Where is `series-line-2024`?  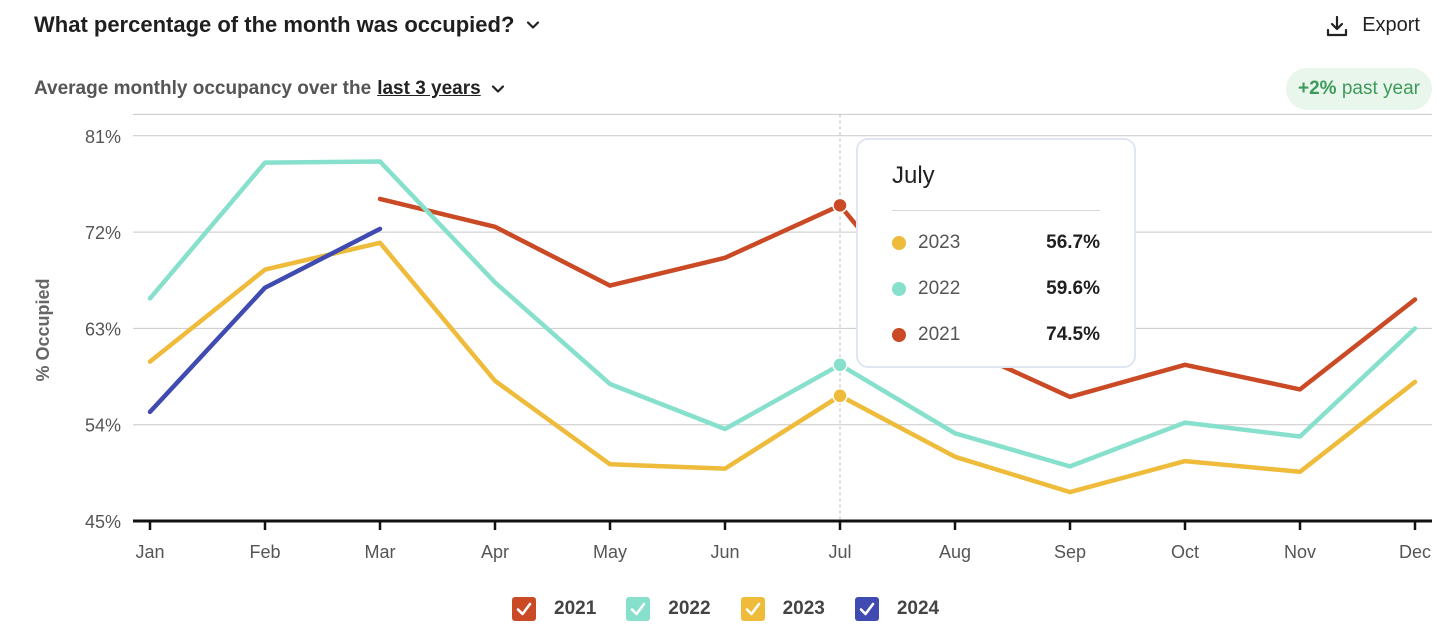 series-line-2024 is located at coordinates (265, 320).